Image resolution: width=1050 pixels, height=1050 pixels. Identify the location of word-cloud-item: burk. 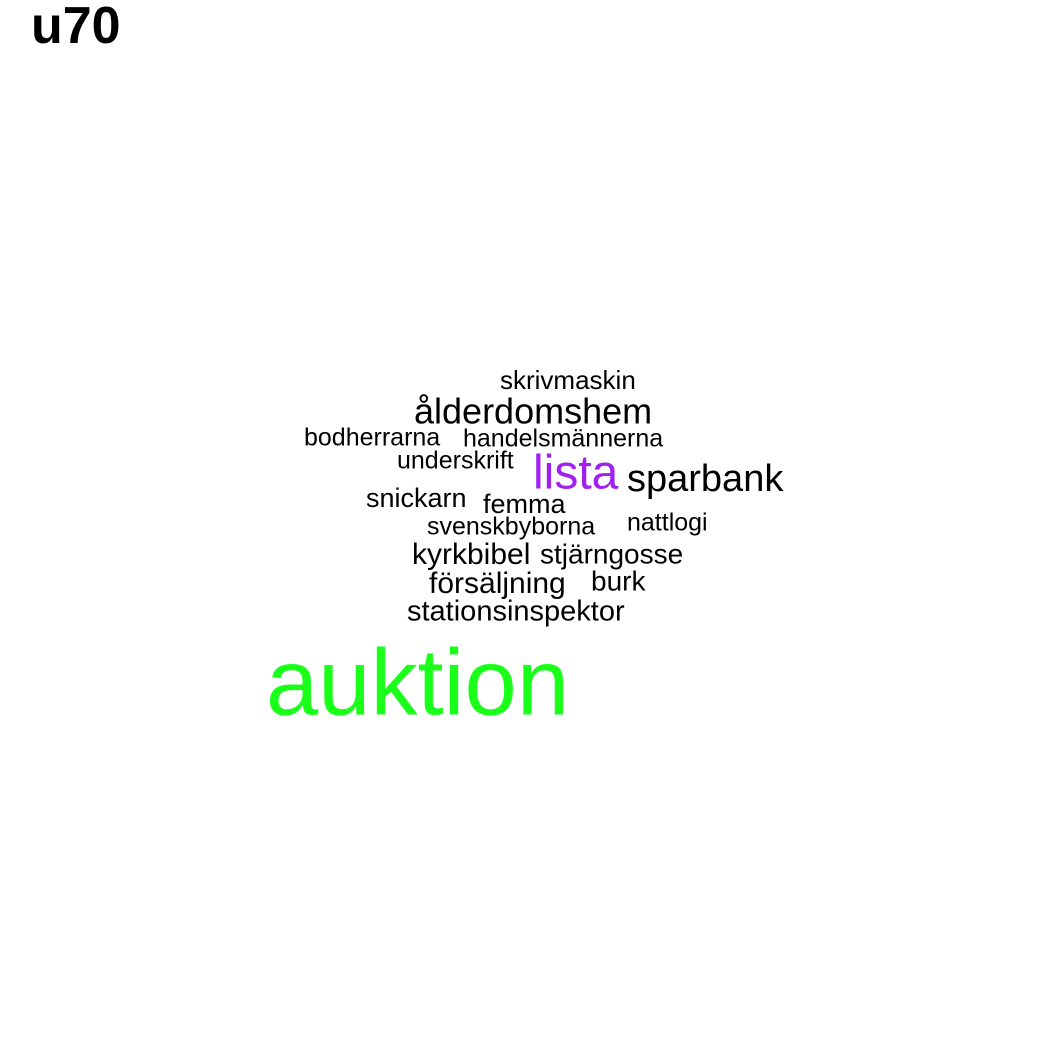
(618, 581).